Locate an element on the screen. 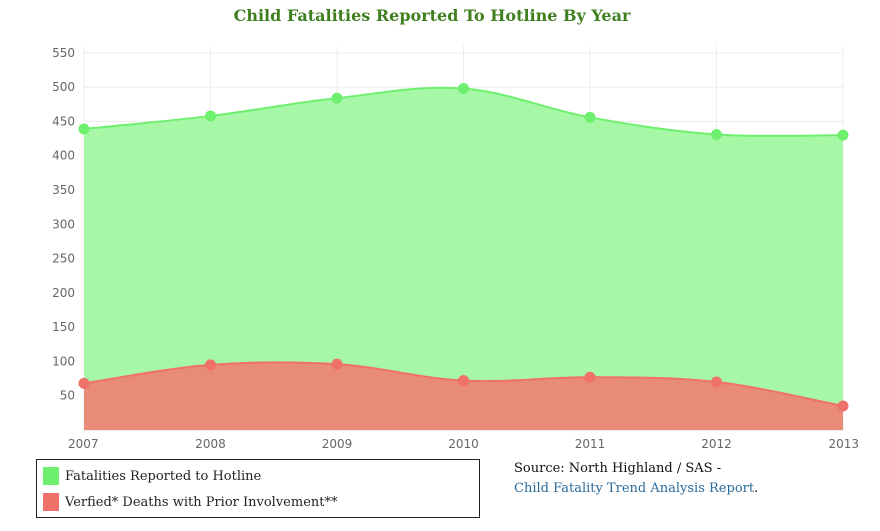  y-tick-label: 300 is located at coordinates (63, 224).